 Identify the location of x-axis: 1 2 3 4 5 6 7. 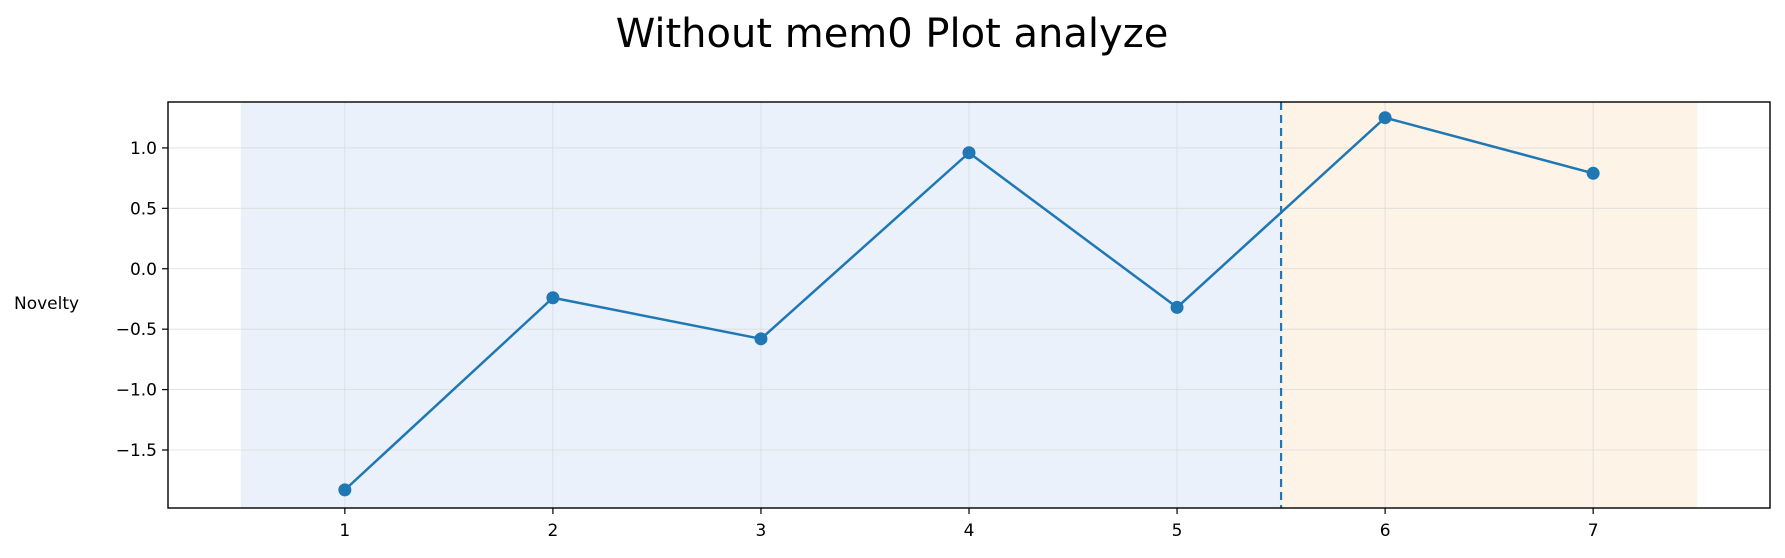
(969, 524).